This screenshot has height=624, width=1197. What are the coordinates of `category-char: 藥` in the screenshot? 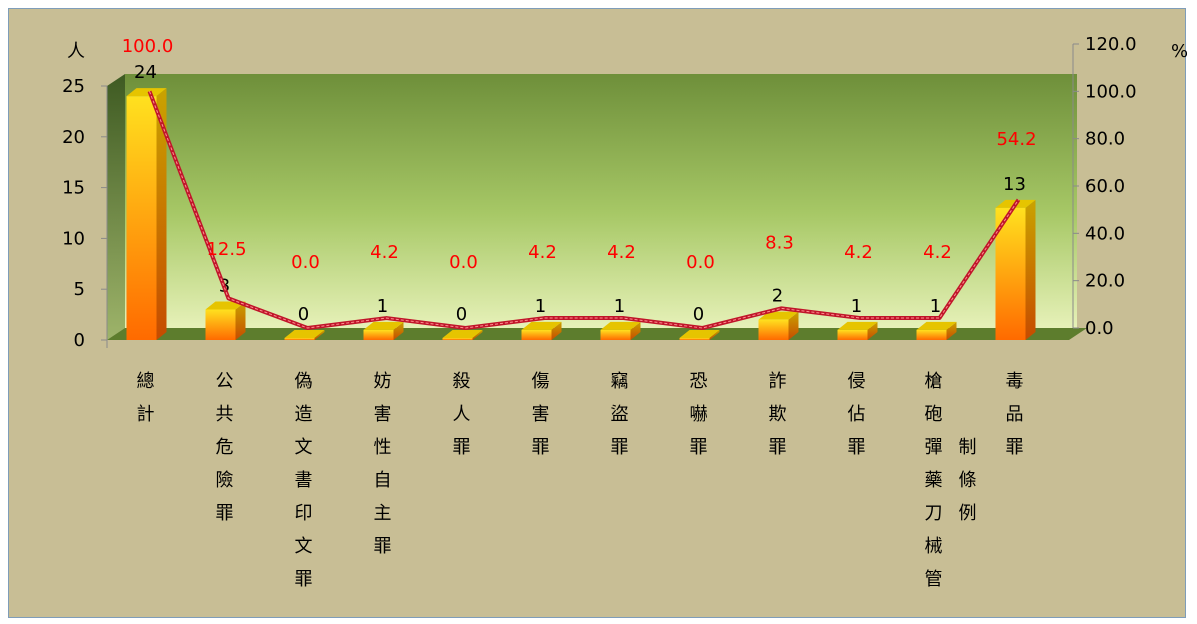 It's located at (934, 480).